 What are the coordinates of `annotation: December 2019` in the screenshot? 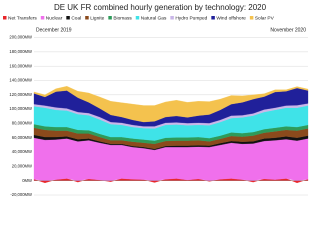 It's located at (54, 30).